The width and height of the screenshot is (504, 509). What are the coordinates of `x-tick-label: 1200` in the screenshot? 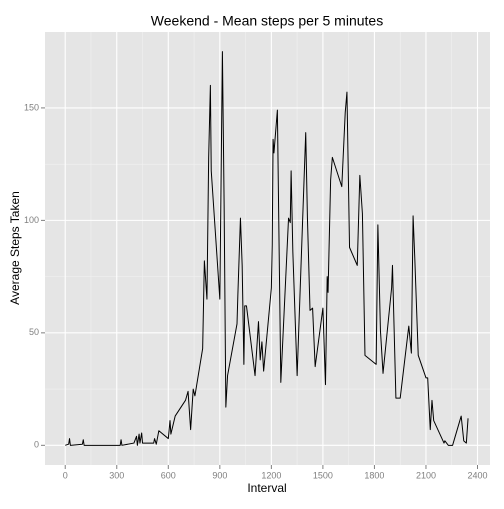 It's located at (271, 475).